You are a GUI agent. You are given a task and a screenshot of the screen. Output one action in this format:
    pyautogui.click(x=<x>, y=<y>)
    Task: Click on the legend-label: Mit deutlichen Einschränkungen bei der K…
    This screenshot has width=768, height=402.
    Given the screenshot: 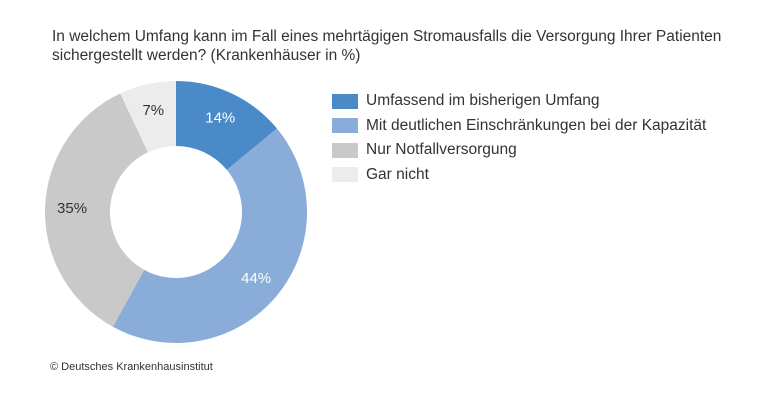 What is the action you would take?
    pyautogui.click(x=536, y=125)
    